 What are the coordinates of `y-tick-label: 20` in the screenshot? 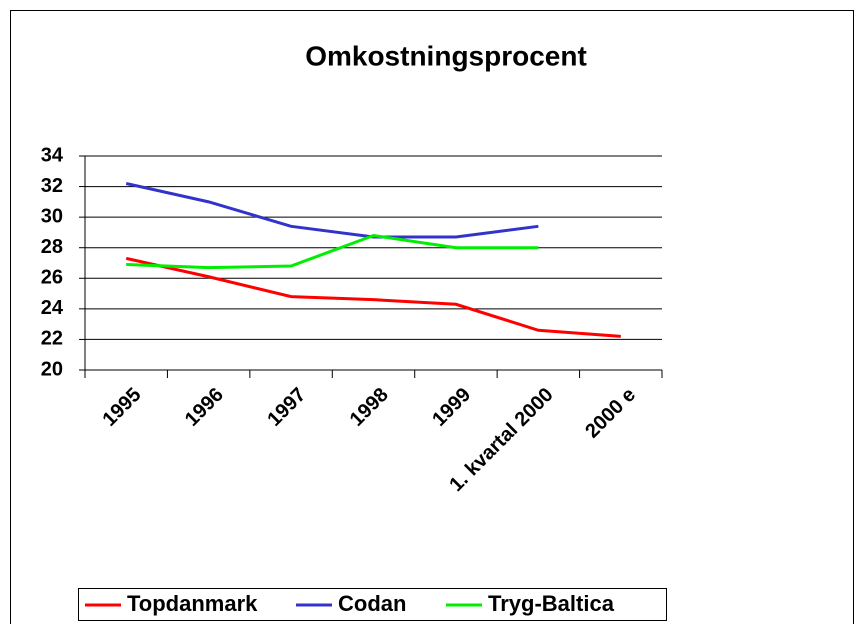 It's located at (52, 369).